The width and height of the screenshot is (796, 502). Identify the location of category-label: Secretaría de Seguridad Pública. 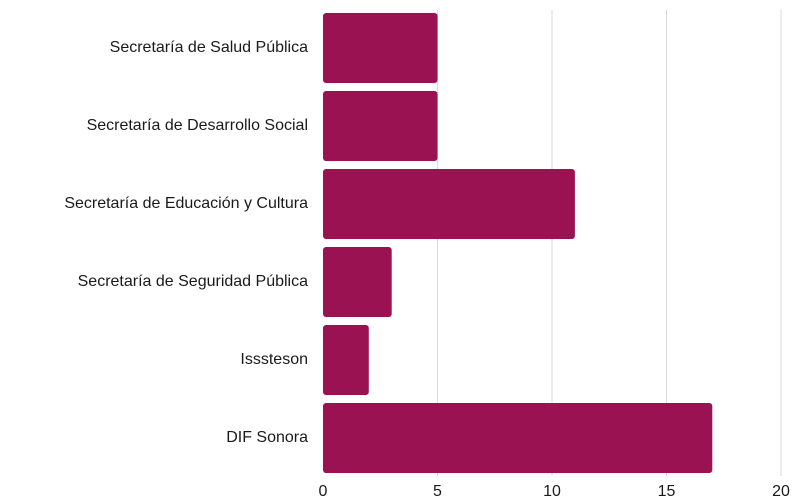
(193, 281).